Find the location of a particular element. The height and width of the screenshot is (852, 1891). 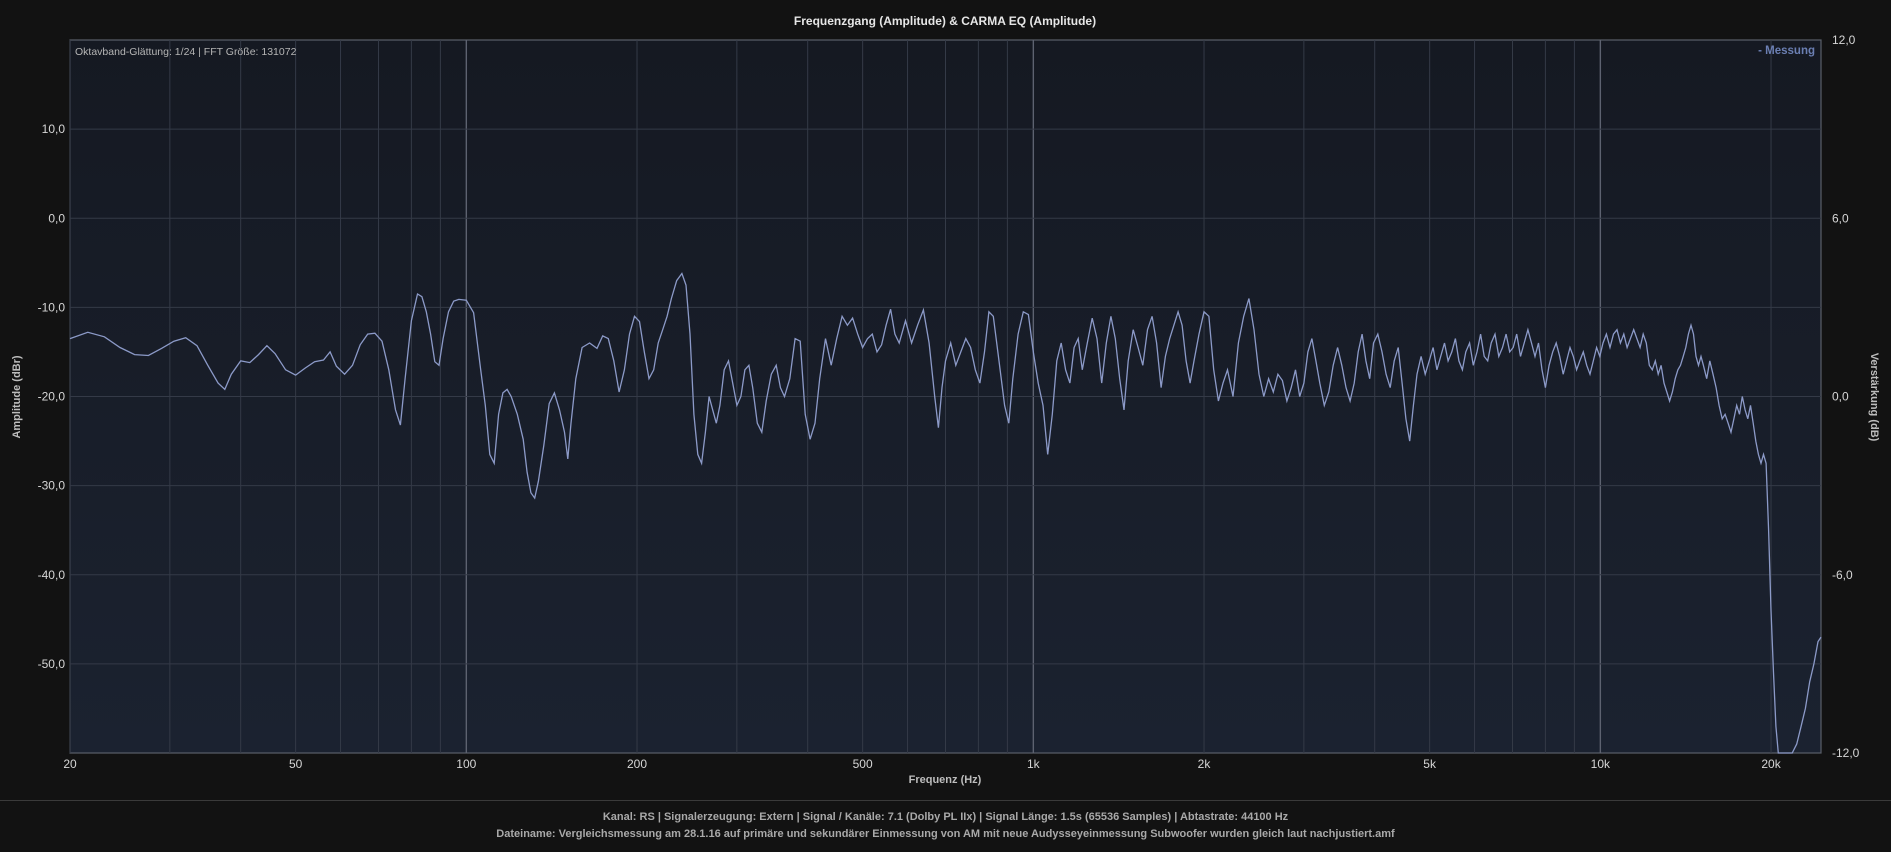

y-axis-label: Amplitude (dBr) is located at coordinates (17, 396).